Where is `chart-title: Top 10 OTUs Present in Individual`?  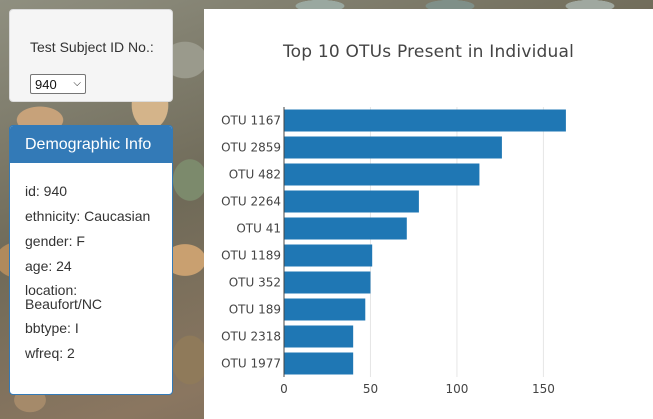
chart-title: Top 10 OTUs Present in Individual is located at coordinates (428, 52).